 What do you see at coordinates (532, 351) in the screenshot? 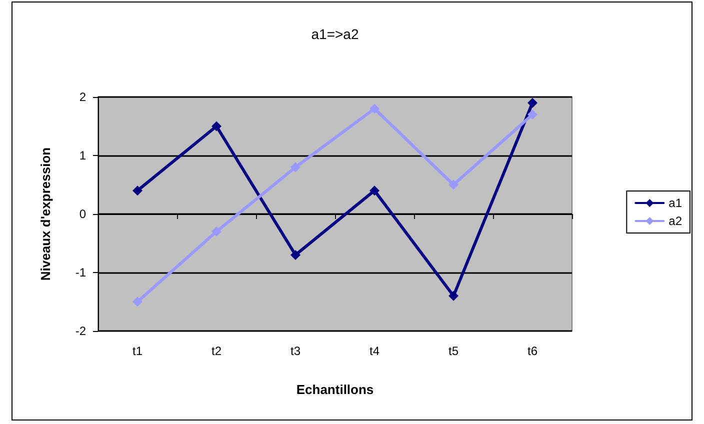
I see `x-tick-label: t6` at bounding box center [532, 351].